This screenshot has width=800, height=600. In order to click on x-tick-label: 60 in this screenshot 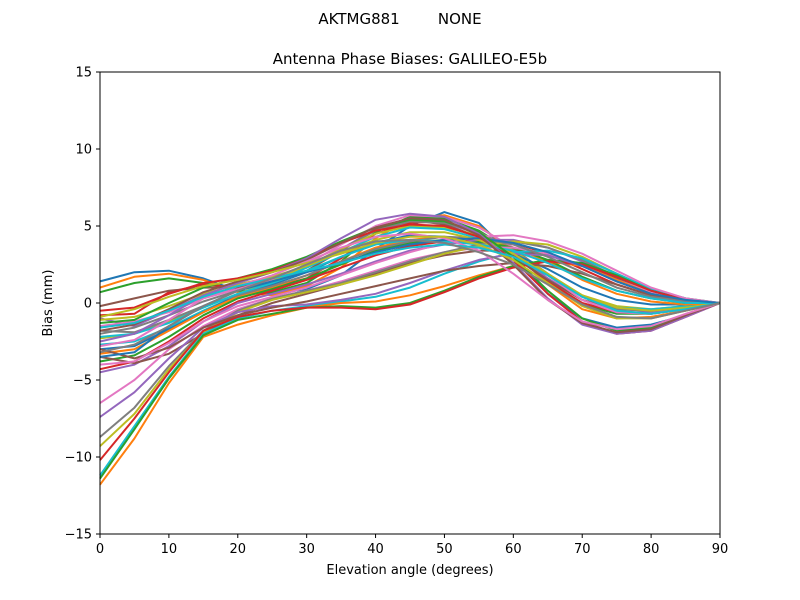, I will do `click(513, 549)`.